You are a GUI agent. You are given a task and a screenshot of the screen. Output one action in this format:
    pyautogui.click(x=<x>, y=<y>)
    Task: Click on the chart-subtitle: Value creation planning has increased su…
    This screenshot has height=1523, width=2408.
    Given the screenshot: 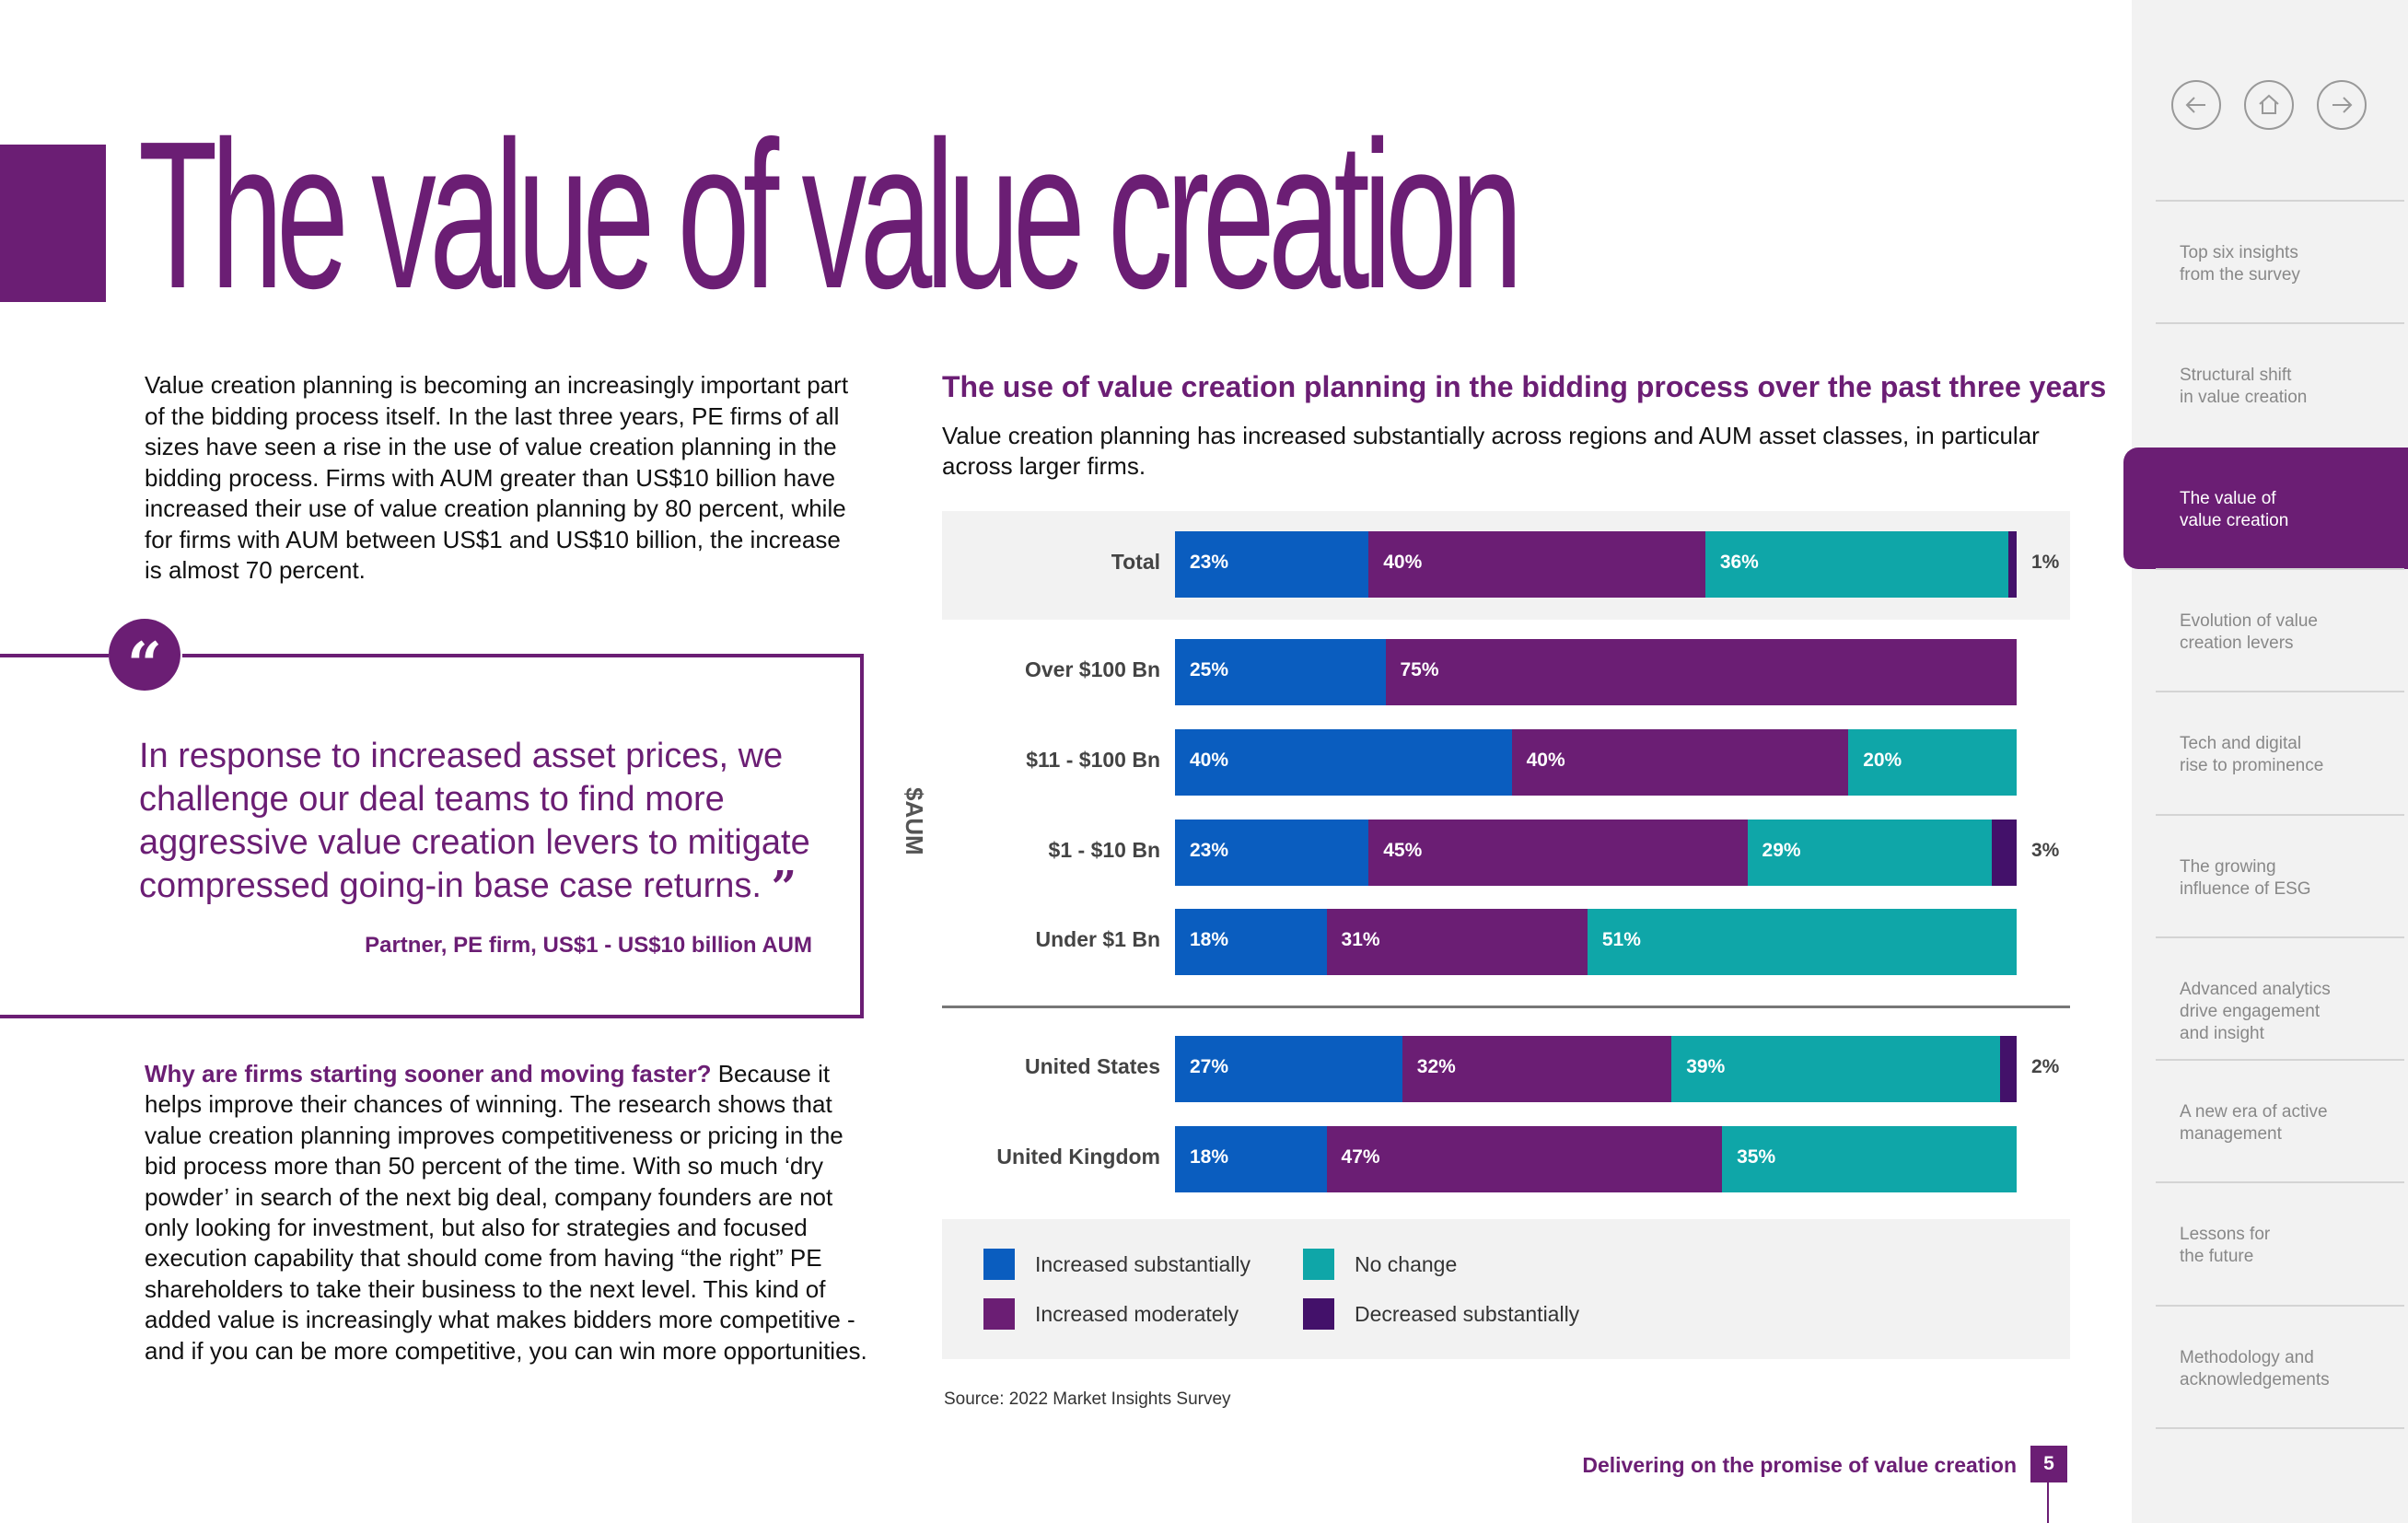 What is the action you would take?
    pyautogui.click(x=1491, y=451)
    